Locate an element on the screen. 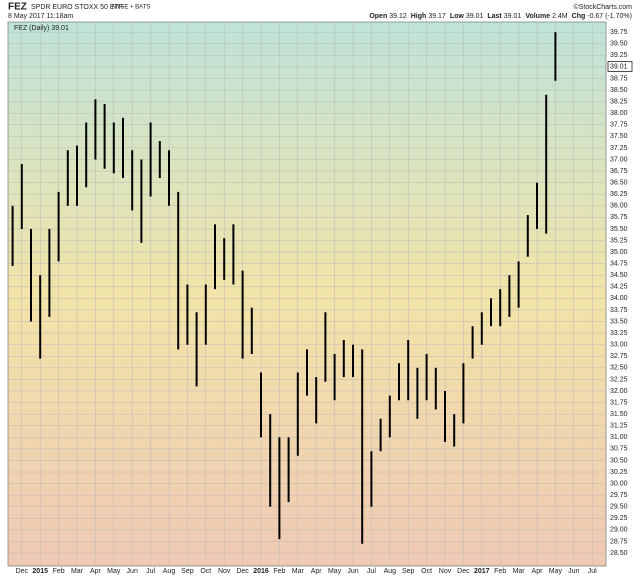  y-tick-label: 35.50 is located at coordinates (619, 229).